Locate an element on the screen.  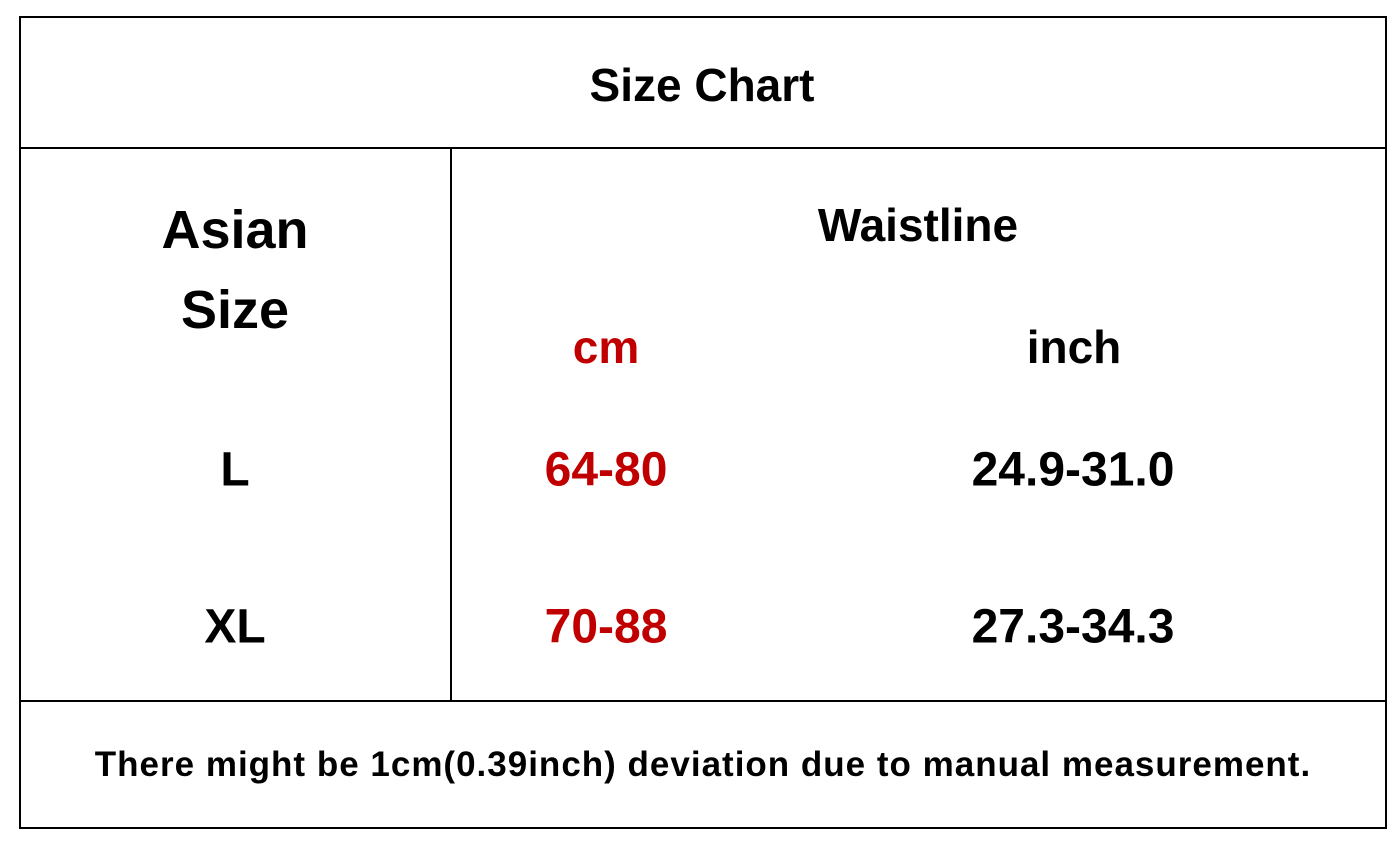
unit-header: cm is located at coordinates (606, 347).